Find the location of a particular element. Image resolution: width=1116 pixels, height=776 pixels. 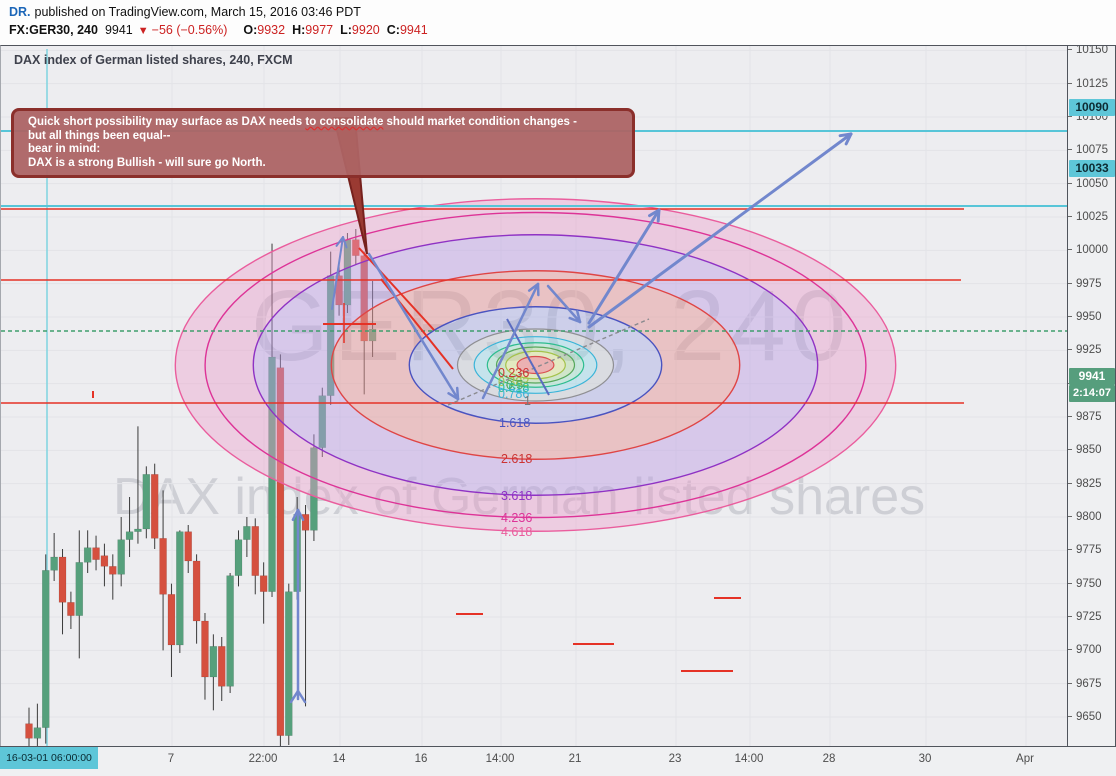

symbol-name: FX:GER30, 240 is located at coordinates (53, 30).